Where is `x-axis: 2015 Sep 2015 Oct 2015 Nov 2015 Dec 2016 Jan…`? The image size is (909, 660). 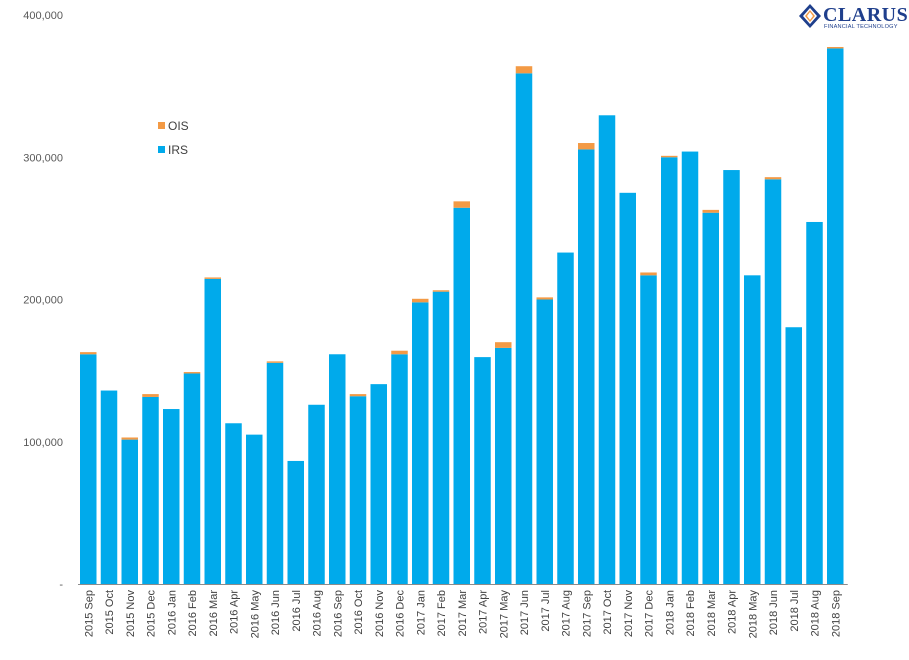 x-axis: 2015 Sep 2015 Oct 2015 Nov 2015 Dec 2016 Jan… is located at coordinates (463, 611).